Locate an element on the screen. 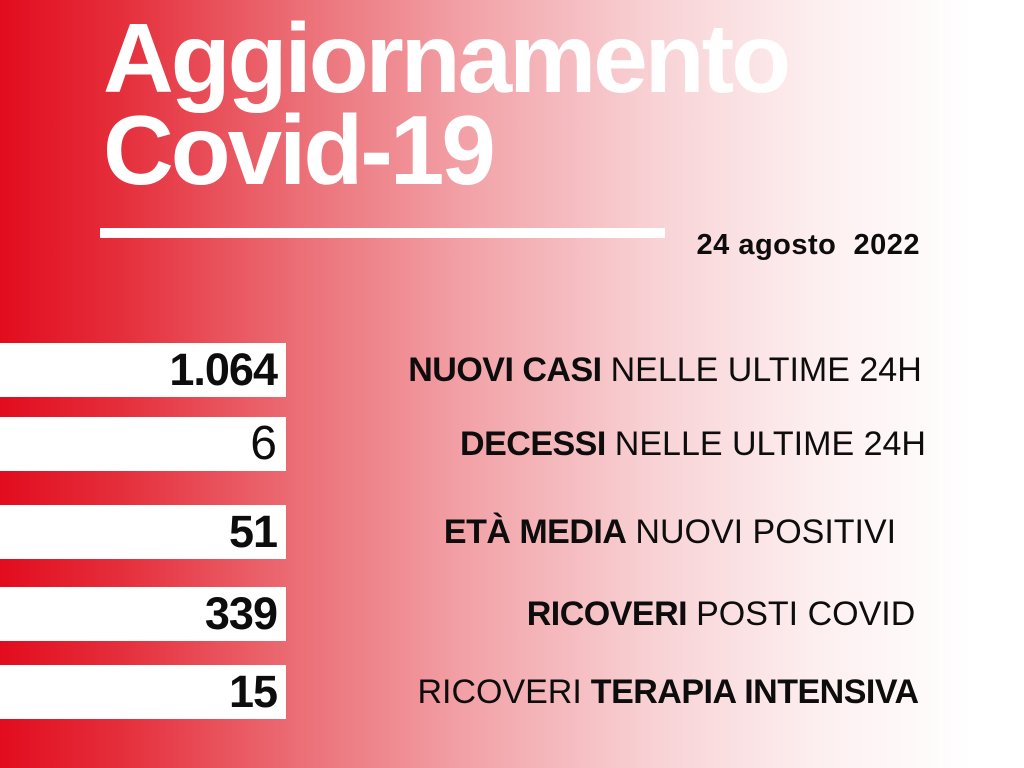 The image size is (1024, 768). stat-label-terapia-intensiva: RICOVERI TERAPIA INTENSIVA is located at coordinates (668, 692).